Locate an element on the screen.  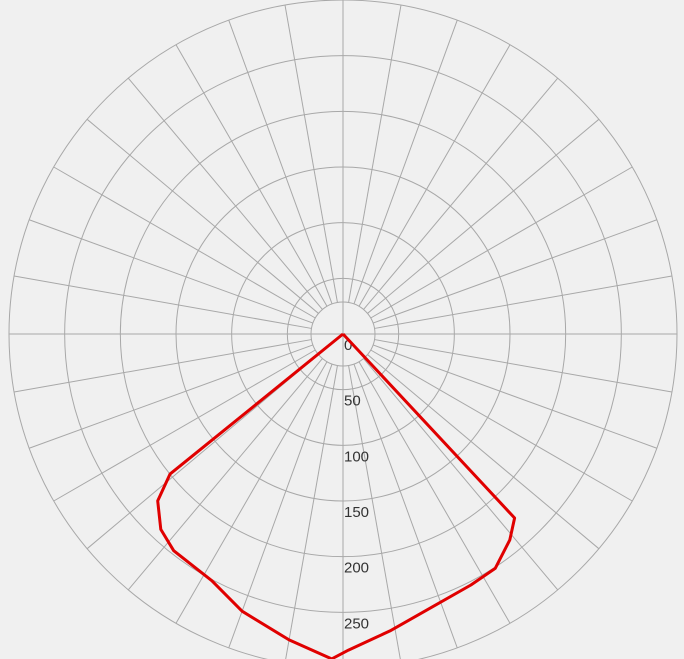
r-tick-label: 200 is located at coordinates (356, 568).